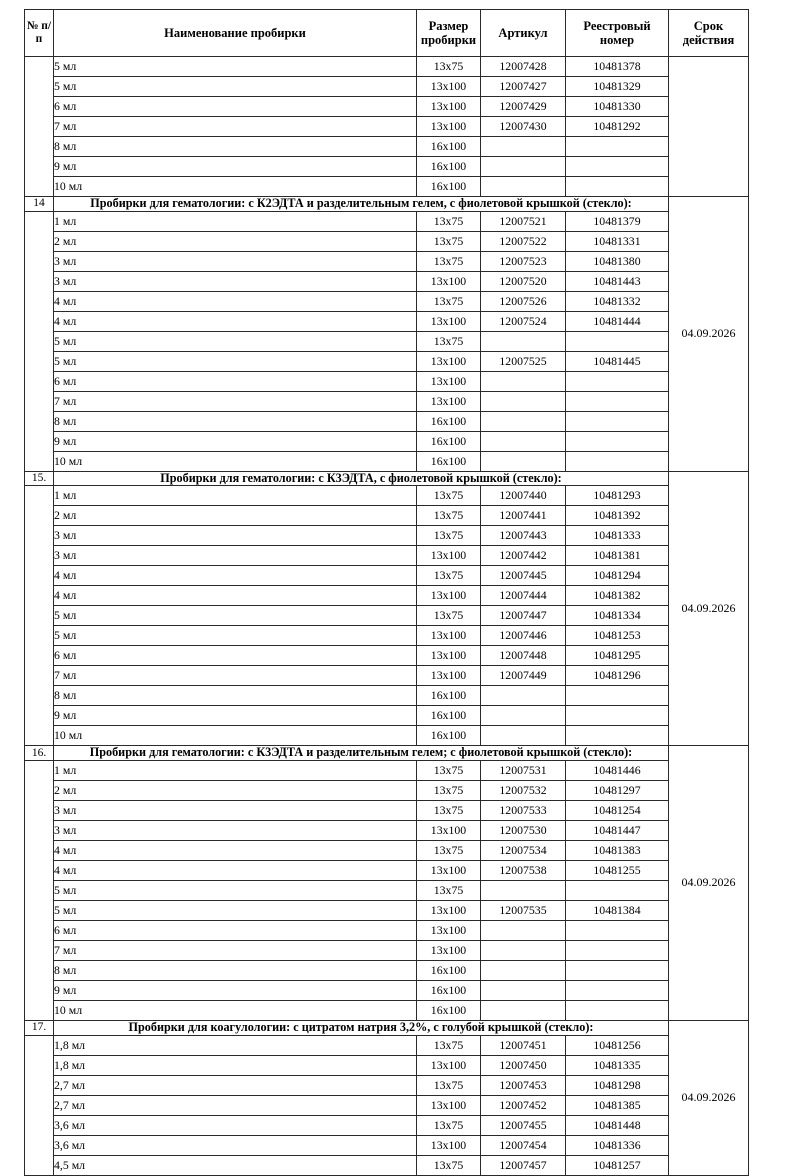 Image resolution: width=800 pixels, height=1176 pixels. Describe the element at coordinates (617, 66) in the screenshot. I see `cell-registry-number: 10481378` at that location.